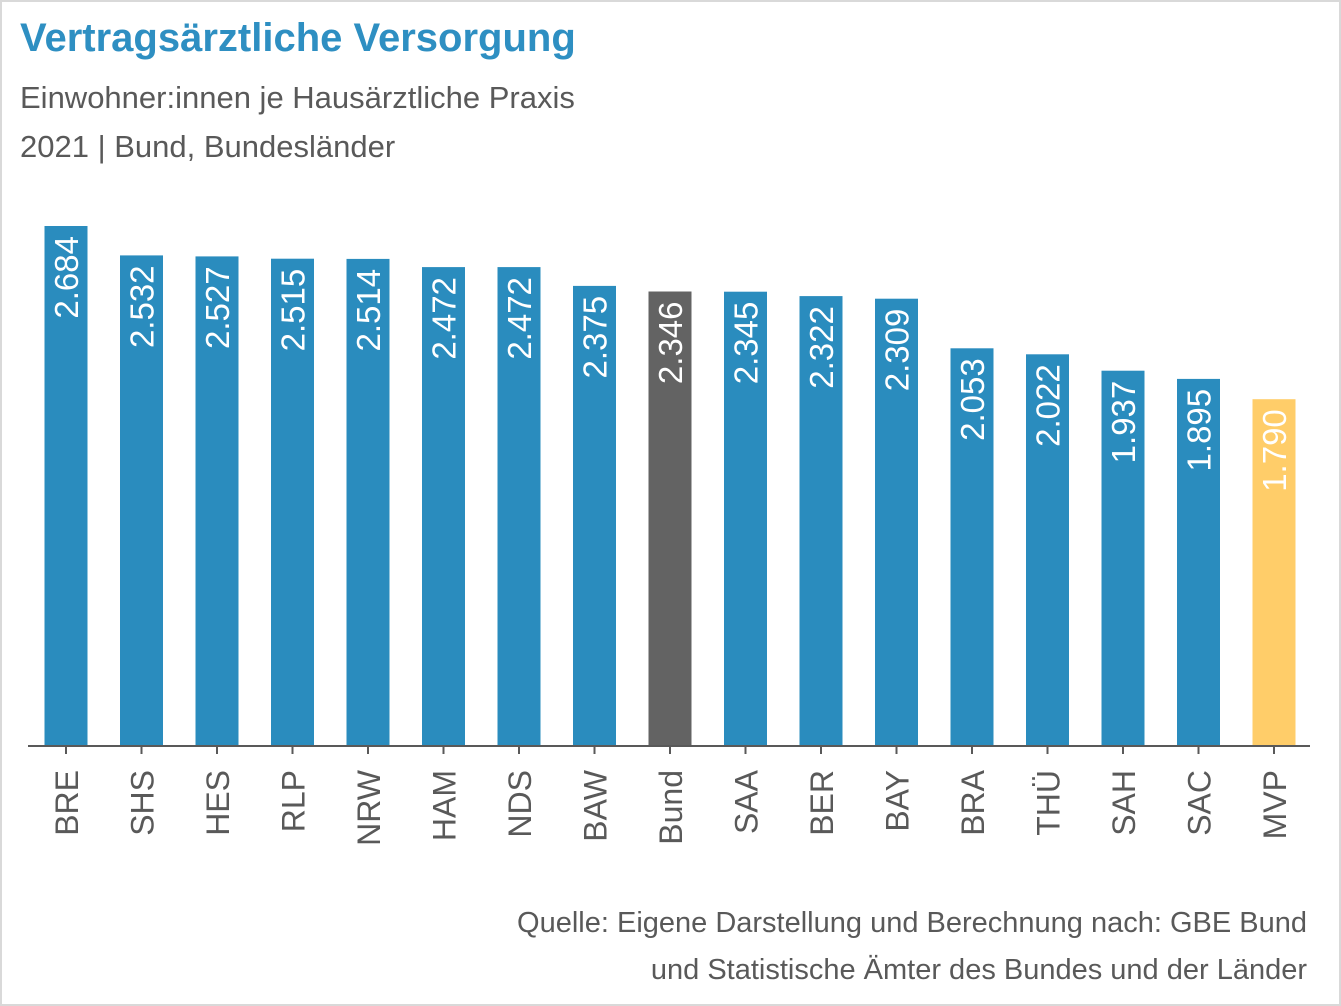  What do you see at coordinates (66, 486) in the screenshot?
I see `bar-bre` at bounding box center [66, 486].